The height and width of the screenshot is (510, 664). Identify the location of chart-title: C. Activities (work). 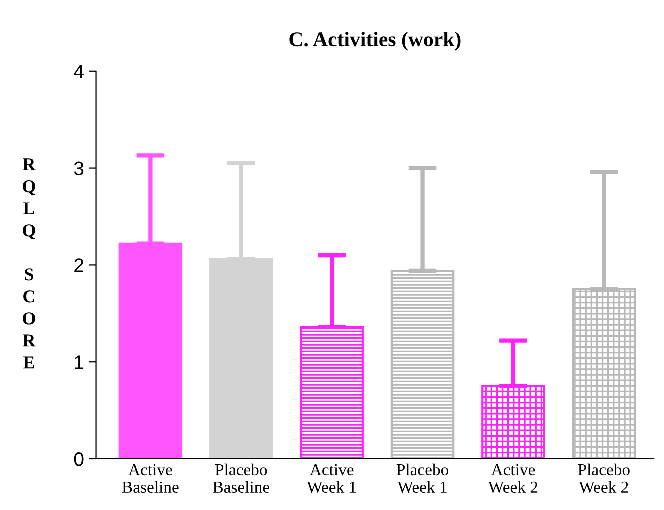
(375, 41).